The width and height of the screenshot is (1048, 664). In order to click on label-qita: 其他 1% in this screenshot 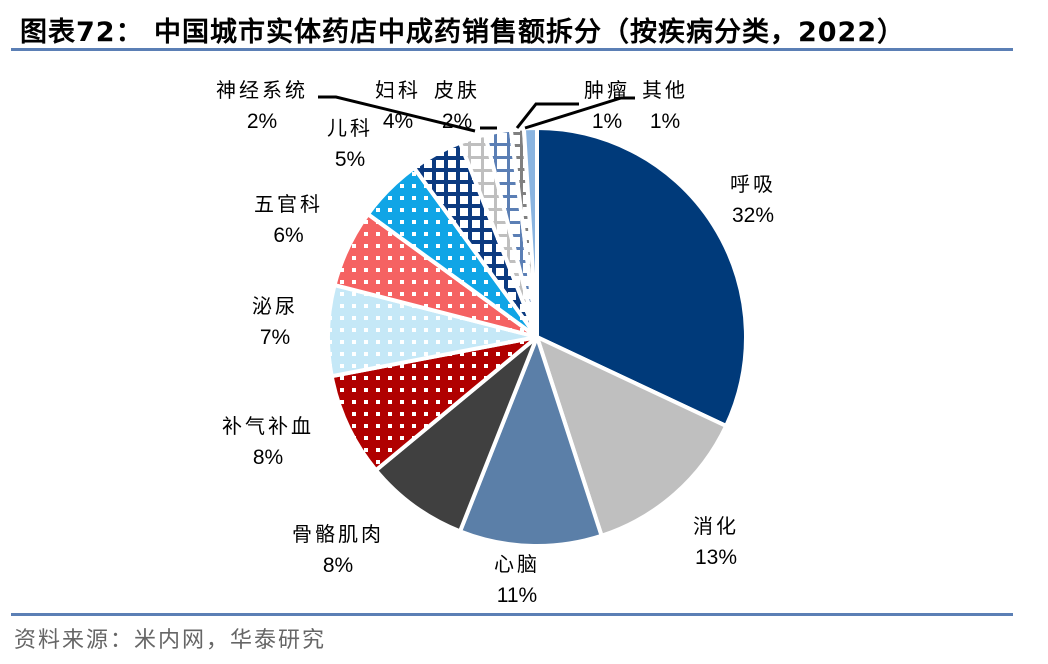, I will do `click(665, 105)`.